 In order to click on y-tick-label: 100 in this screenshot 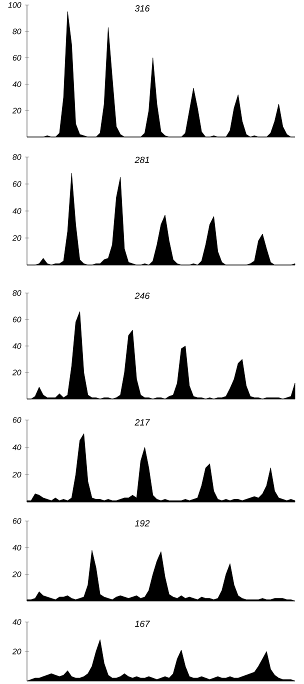, I will do `click(15, 5)`.